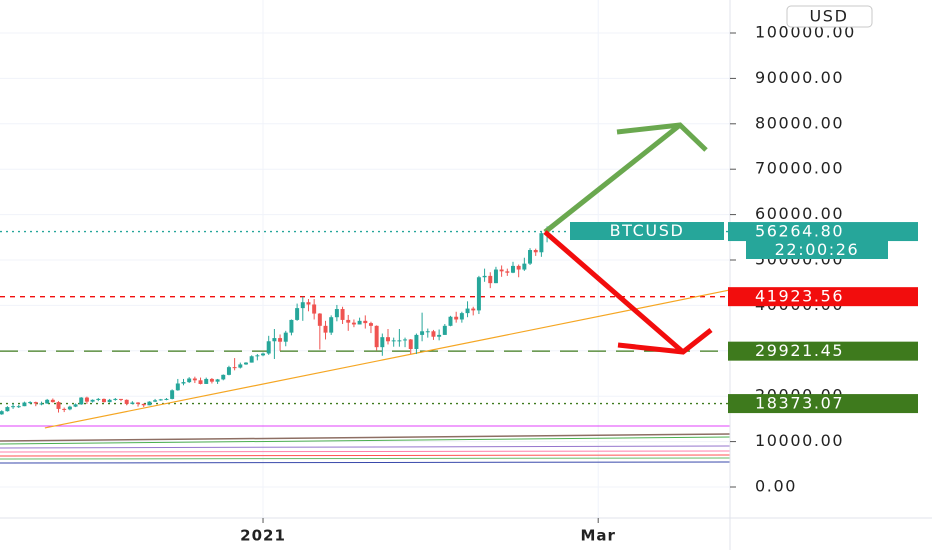 This screenshot has height=550, width=932. What do you see at coordinates (263, 536) in the screenshot?
I see `x-tick-label: 2021` at bounding box center [263, 536].